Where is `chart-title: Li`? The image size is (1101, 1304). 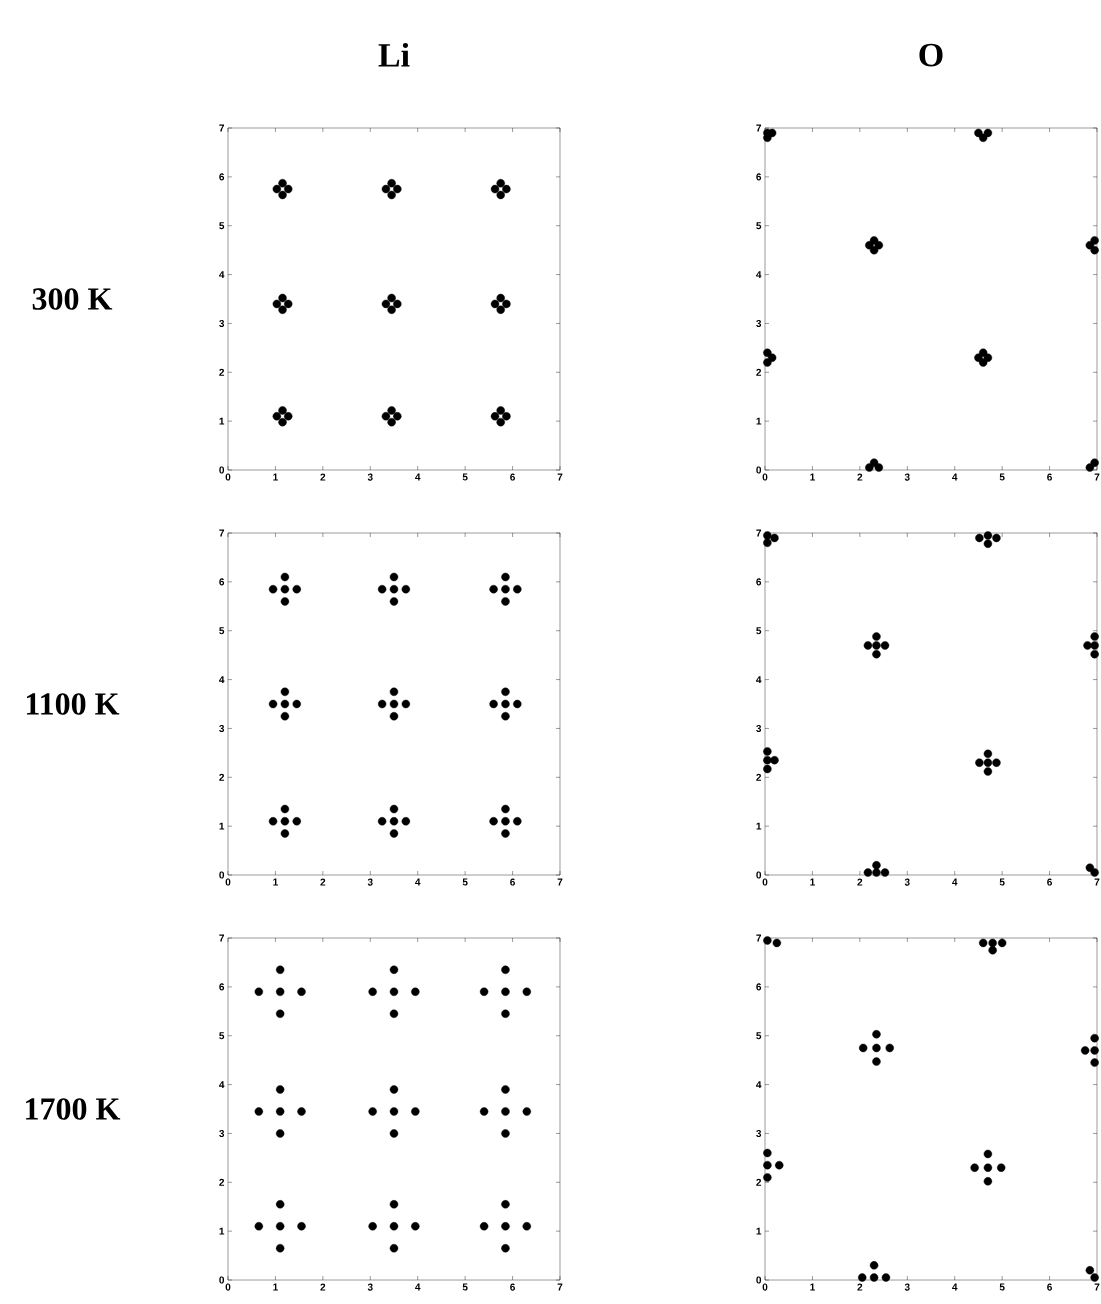 chart-title: Li is located at coordinates (394, 54).